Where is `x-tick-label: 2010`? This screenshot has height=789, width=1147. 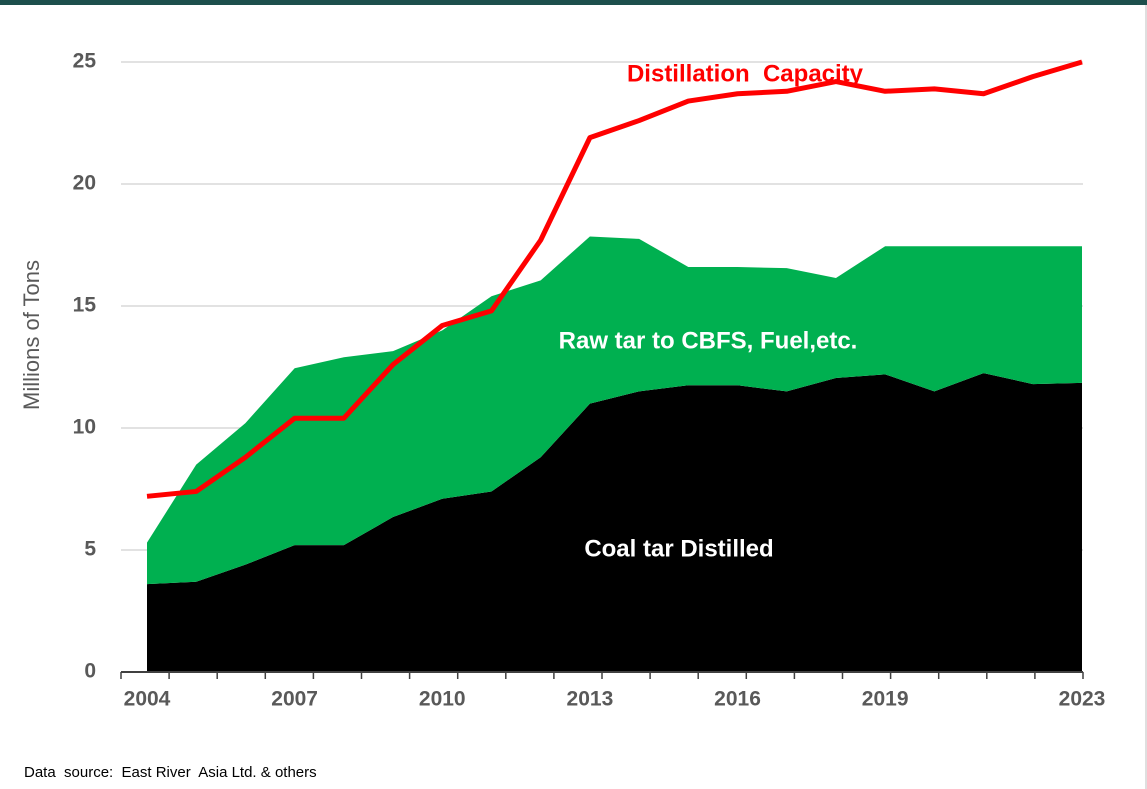 x-tick-label: 2010 is located at coordinates (442, 699).